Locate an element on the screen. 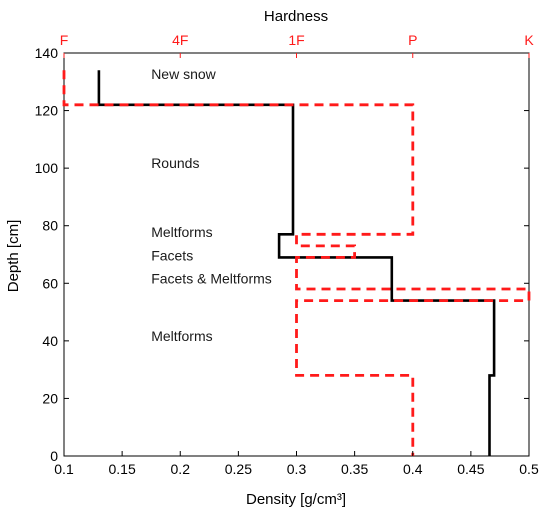  y-axis-title: Depth [cm] is located at coordinates (13, 256).